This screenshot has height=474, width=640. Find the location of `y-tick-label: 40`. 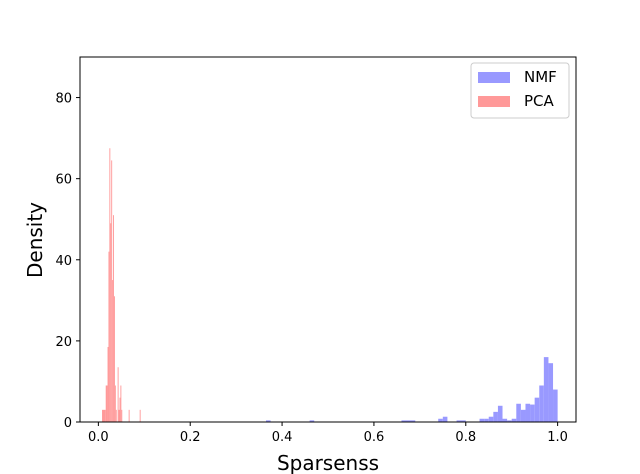

y-tick-label: 40 is located at coordinates (63, 261).